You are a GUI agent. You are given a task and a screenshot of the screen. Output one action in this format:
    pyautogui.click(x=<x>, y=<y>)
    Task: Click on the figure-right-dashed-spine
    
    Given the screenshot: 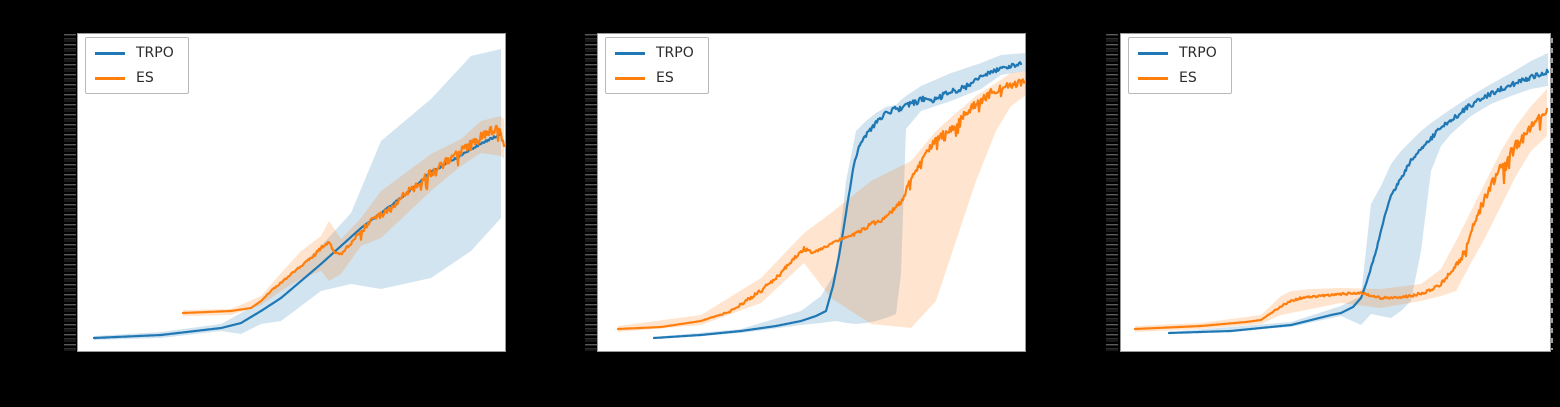 What is the action you would take?
    pyautogui.click(x=1552, y=194)
    